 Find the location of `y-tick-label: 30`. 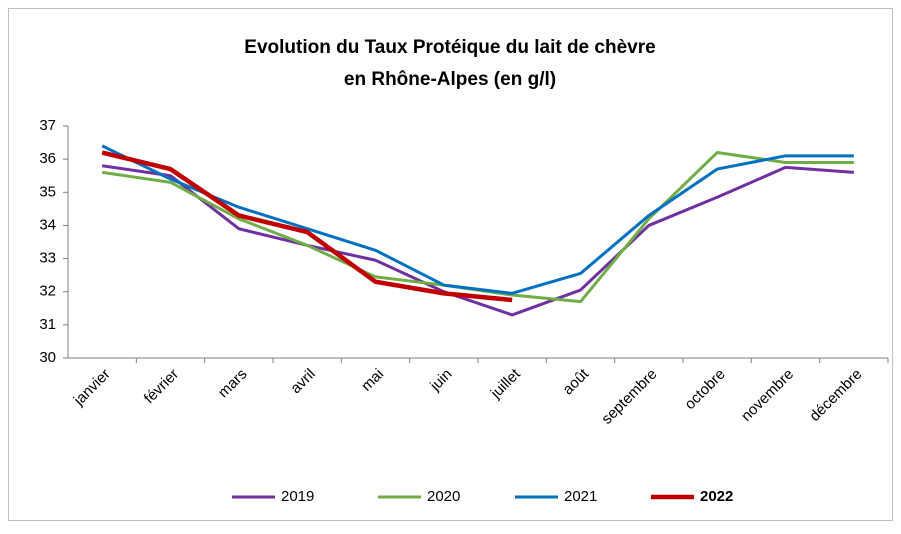

y-tick-label: 30 is located at coordinates (47, 357).